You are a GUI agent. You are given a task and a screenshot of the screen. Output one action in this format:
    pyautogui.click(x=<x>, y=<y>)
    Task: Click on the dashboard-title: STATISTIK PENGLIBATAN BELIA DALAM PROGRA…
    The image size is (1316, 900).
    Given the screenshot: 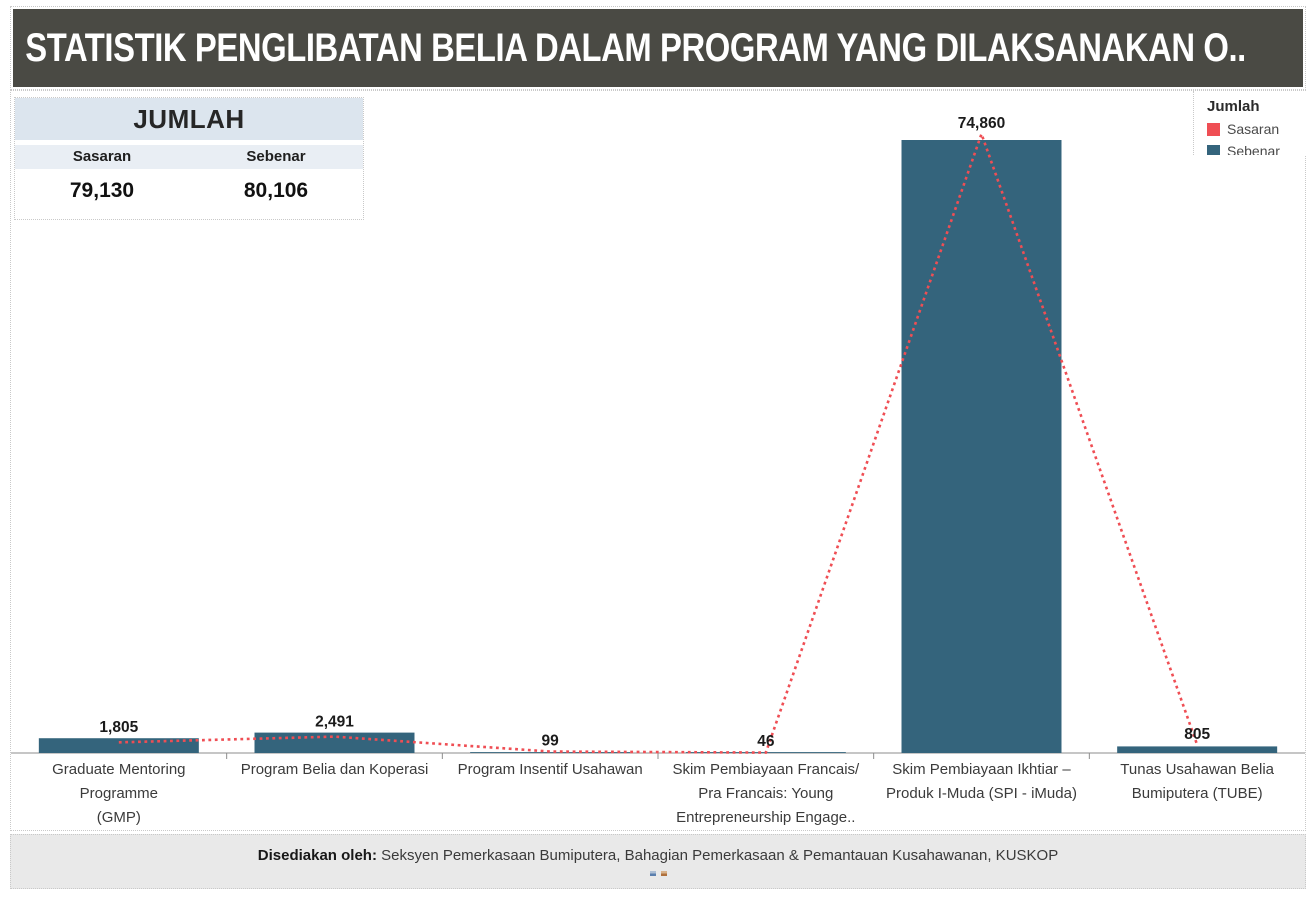 What is the action you would take?
    pyautogui.click(x=635, y=48)
    